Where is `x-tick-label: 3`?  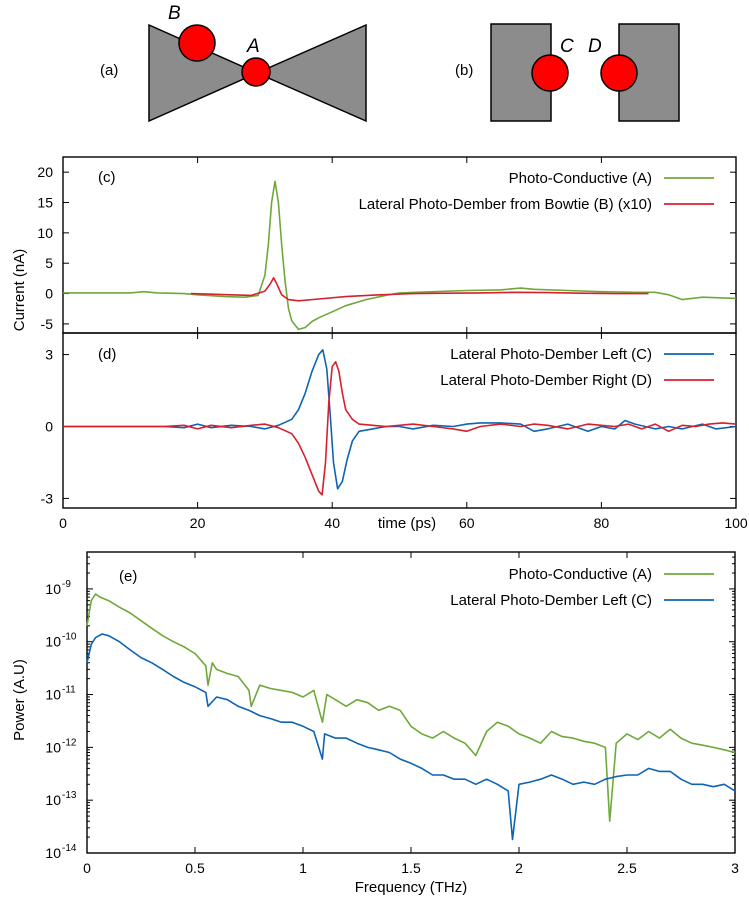
x-tick-label: 3 is located at coordinates (735, 868).